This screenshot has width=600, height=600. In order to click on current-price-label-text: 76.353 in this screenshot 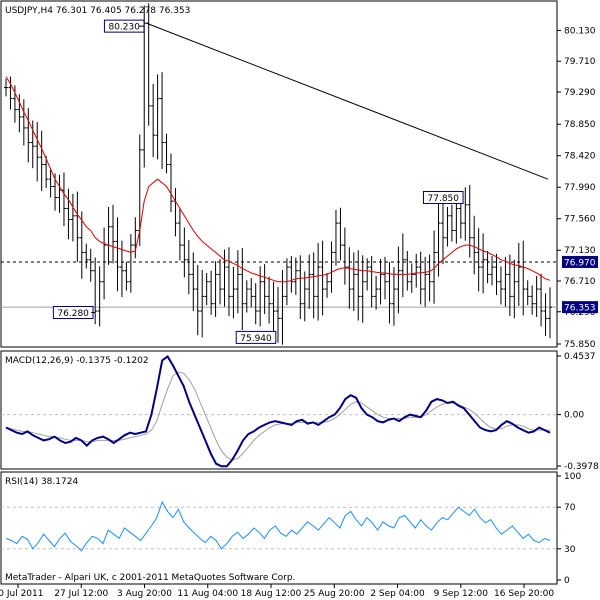, I will do `click(580, 309)`.